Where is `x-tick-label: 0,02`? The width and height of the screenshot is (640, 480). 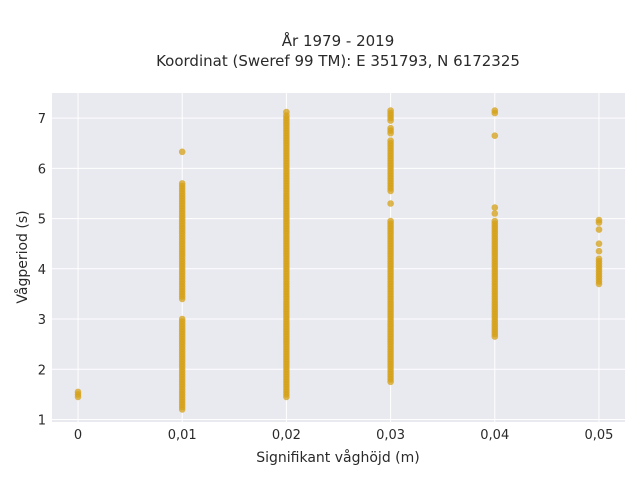
x-tick-label: 0,02 is located at coordinates (286, 435).